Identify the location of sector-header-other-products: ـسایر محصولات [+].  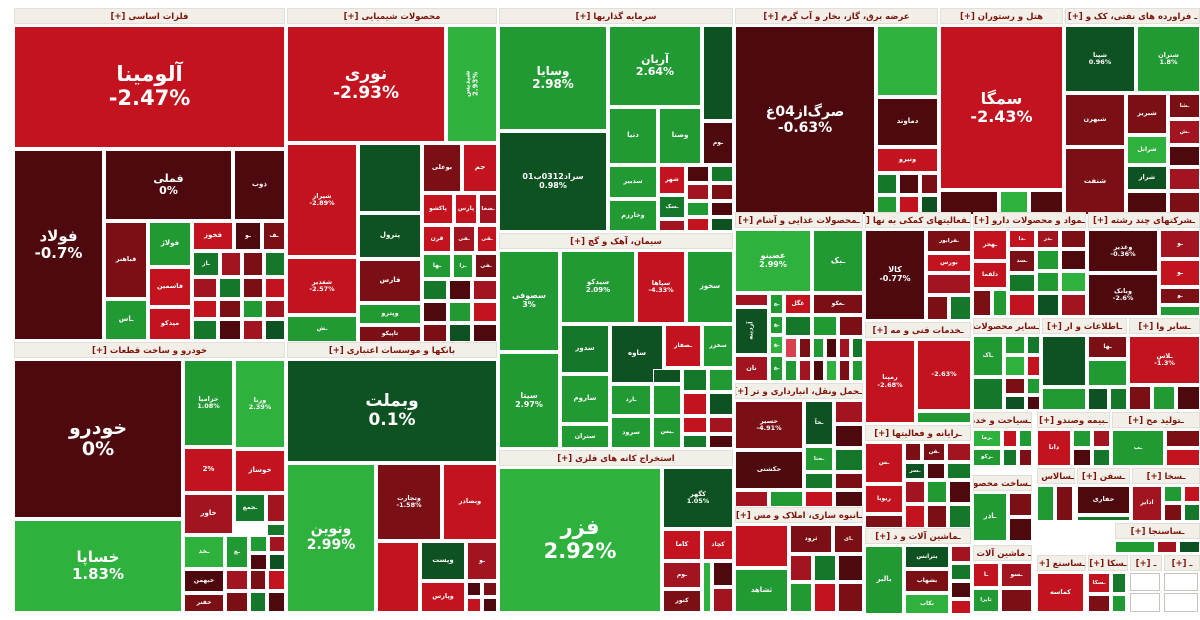
(1006, 326).